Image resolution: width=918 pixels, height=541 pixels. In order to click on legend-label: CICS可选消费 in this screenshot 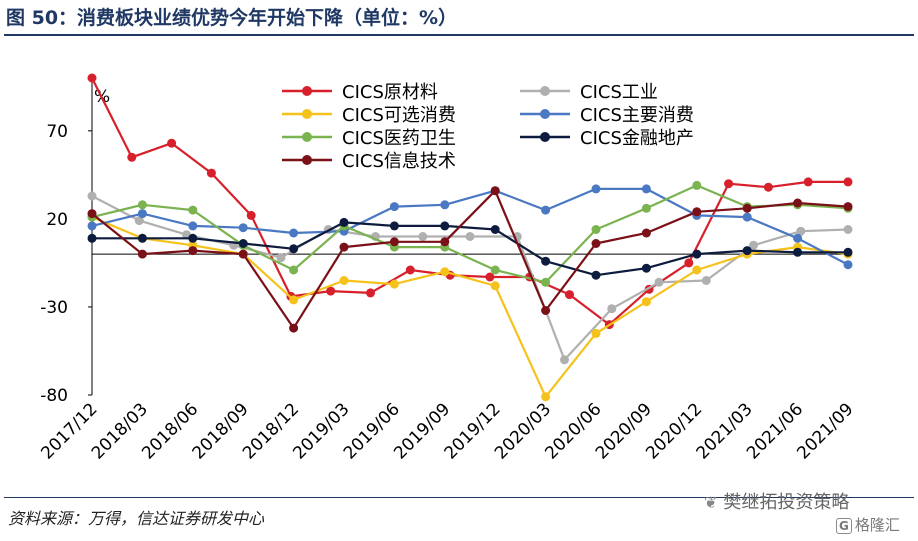, I will do `click(399, 115)`.